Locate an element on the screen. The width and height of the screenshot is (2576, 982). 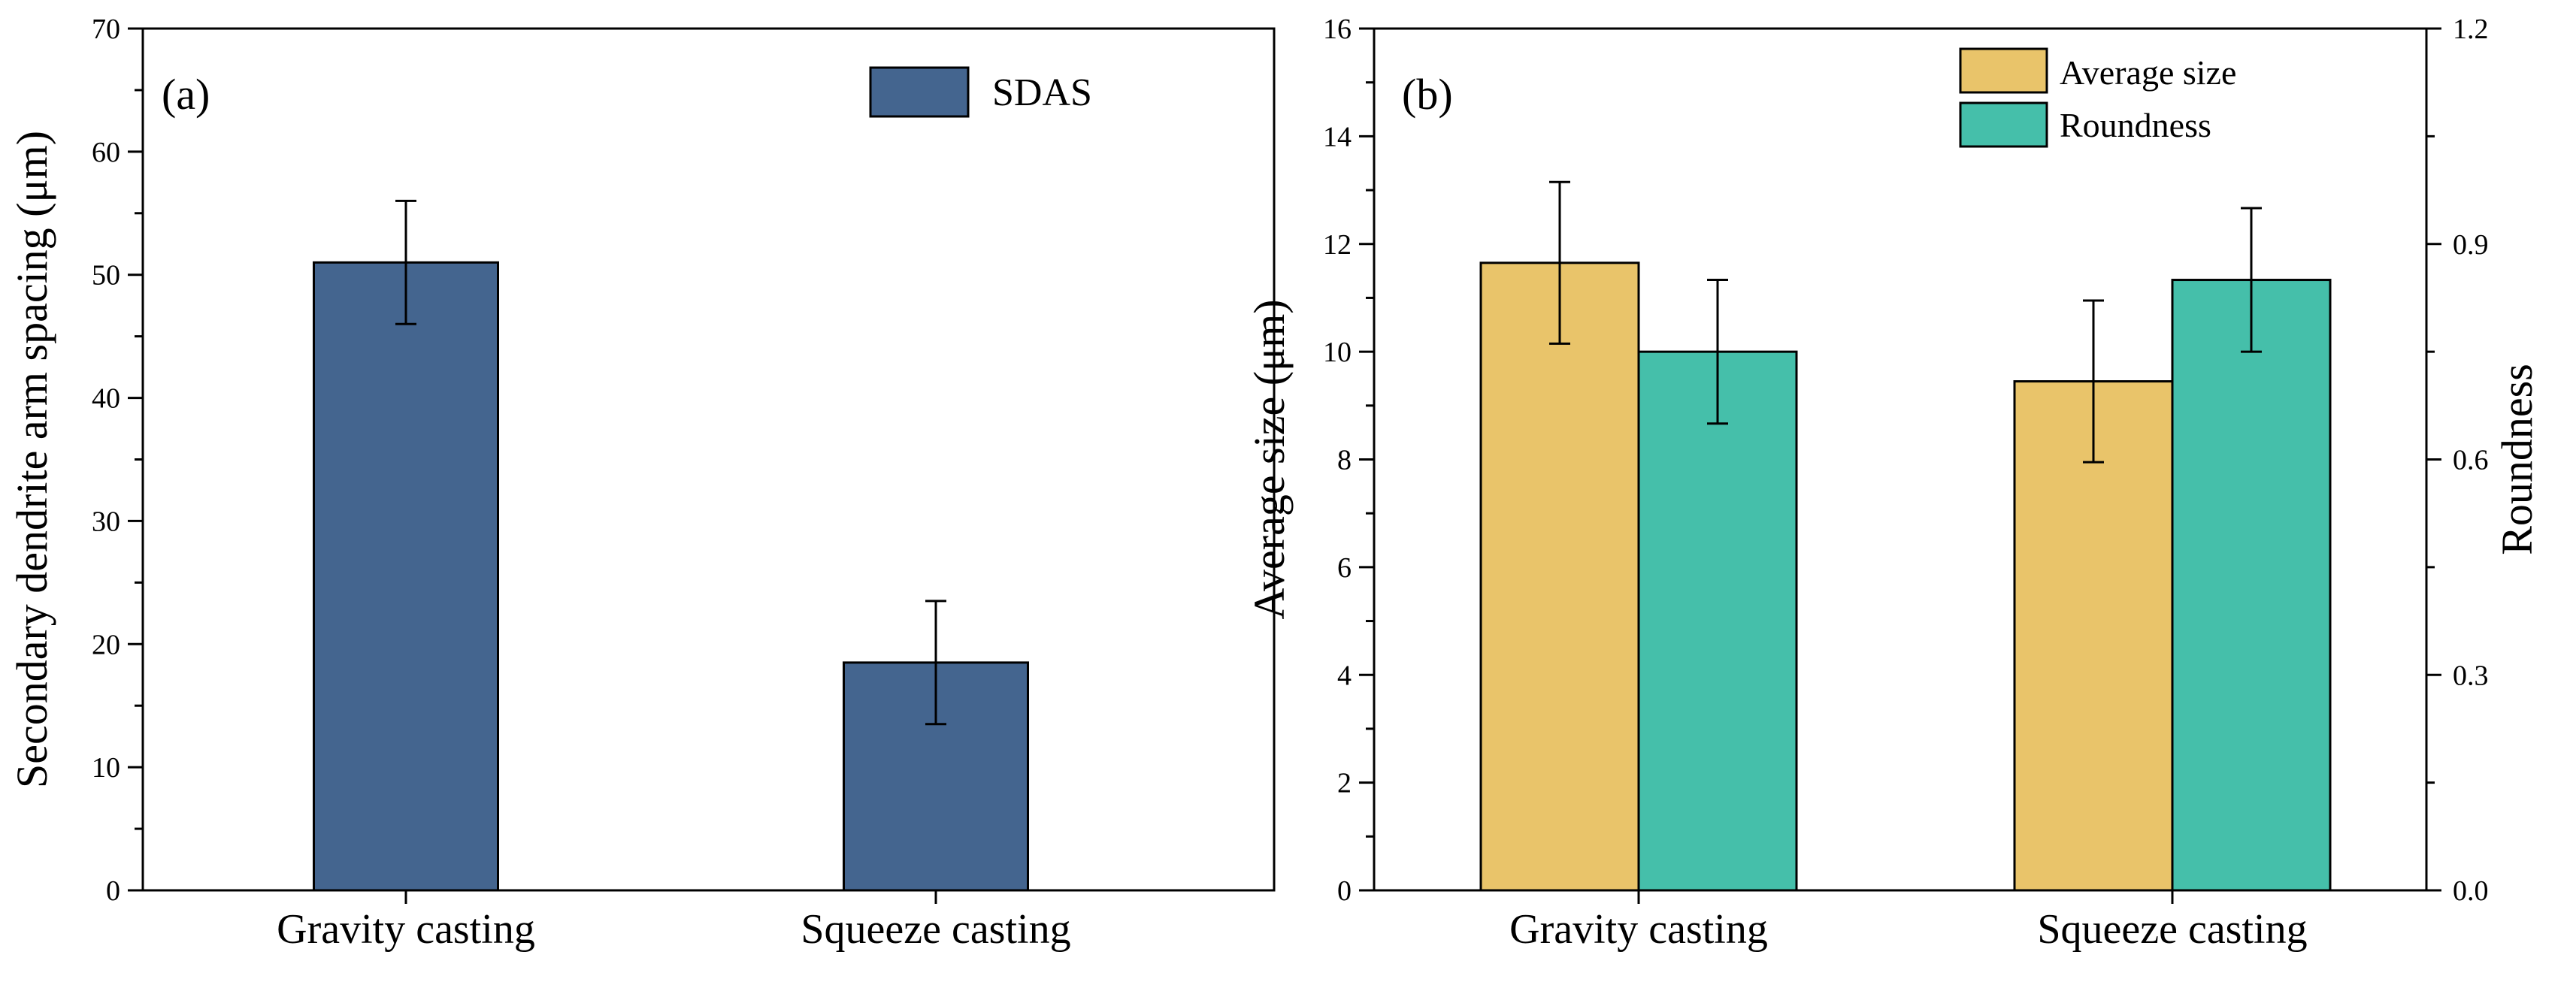
y-axis-title-b: Average size (μm) is located at coordinates (1269, 459).